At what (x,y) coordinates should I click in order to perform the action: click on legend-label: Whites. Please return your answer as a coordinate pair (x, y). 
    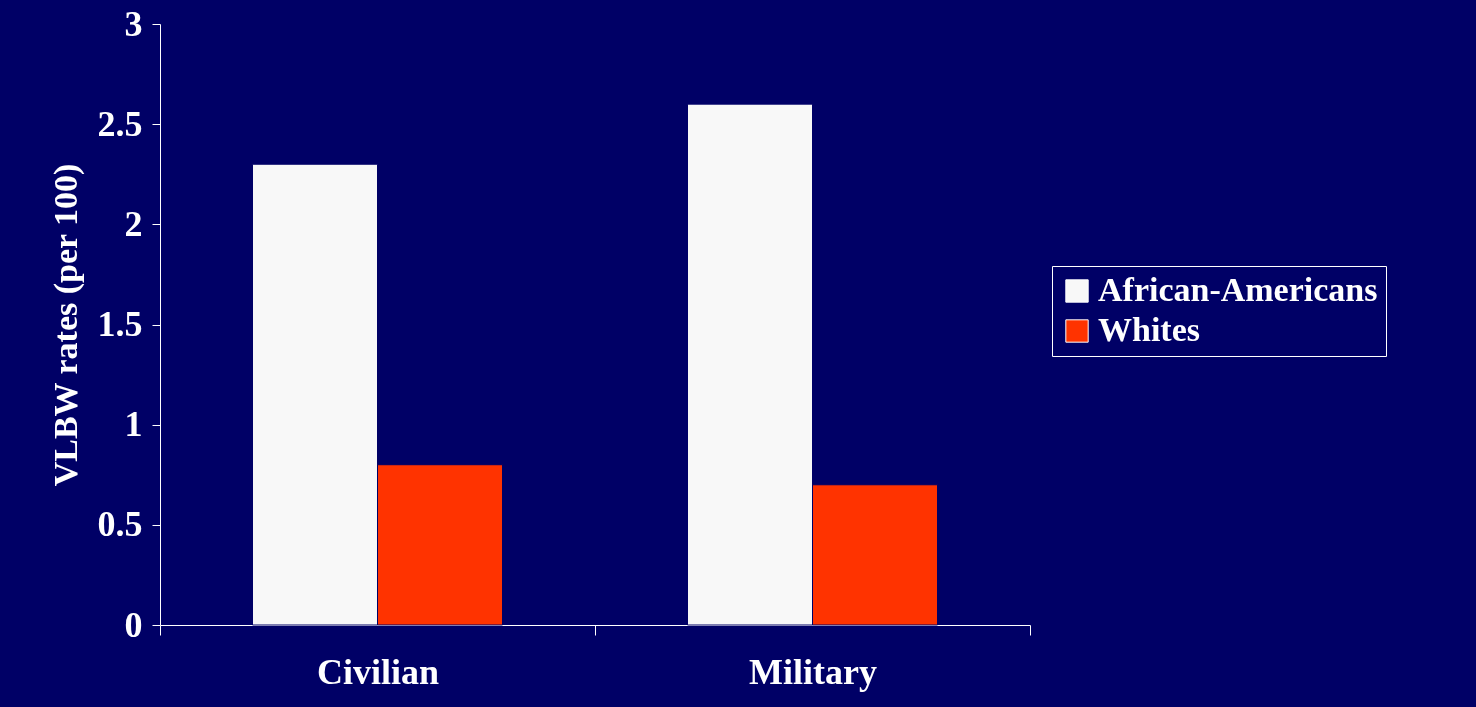
    Looking at the image, I should click on (1149, 329).